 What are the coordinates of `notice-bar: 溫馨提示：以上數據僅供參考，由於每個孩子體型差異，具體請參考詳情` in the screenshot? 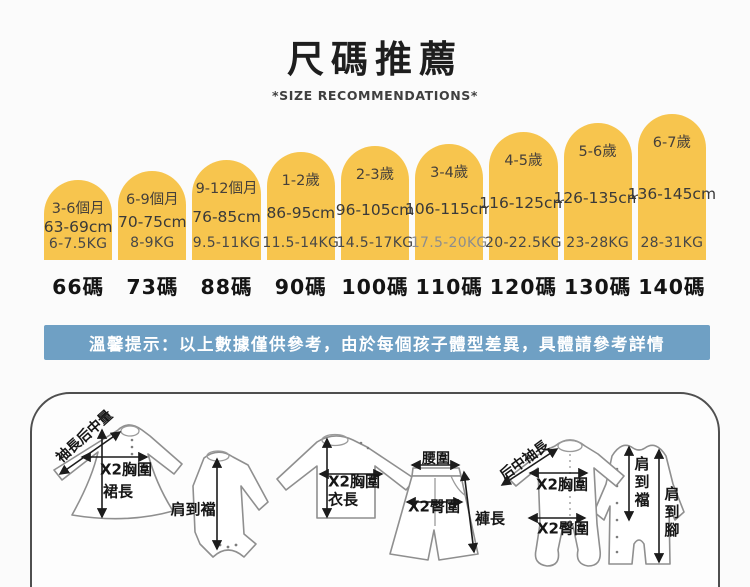 It's located at (377, 342).